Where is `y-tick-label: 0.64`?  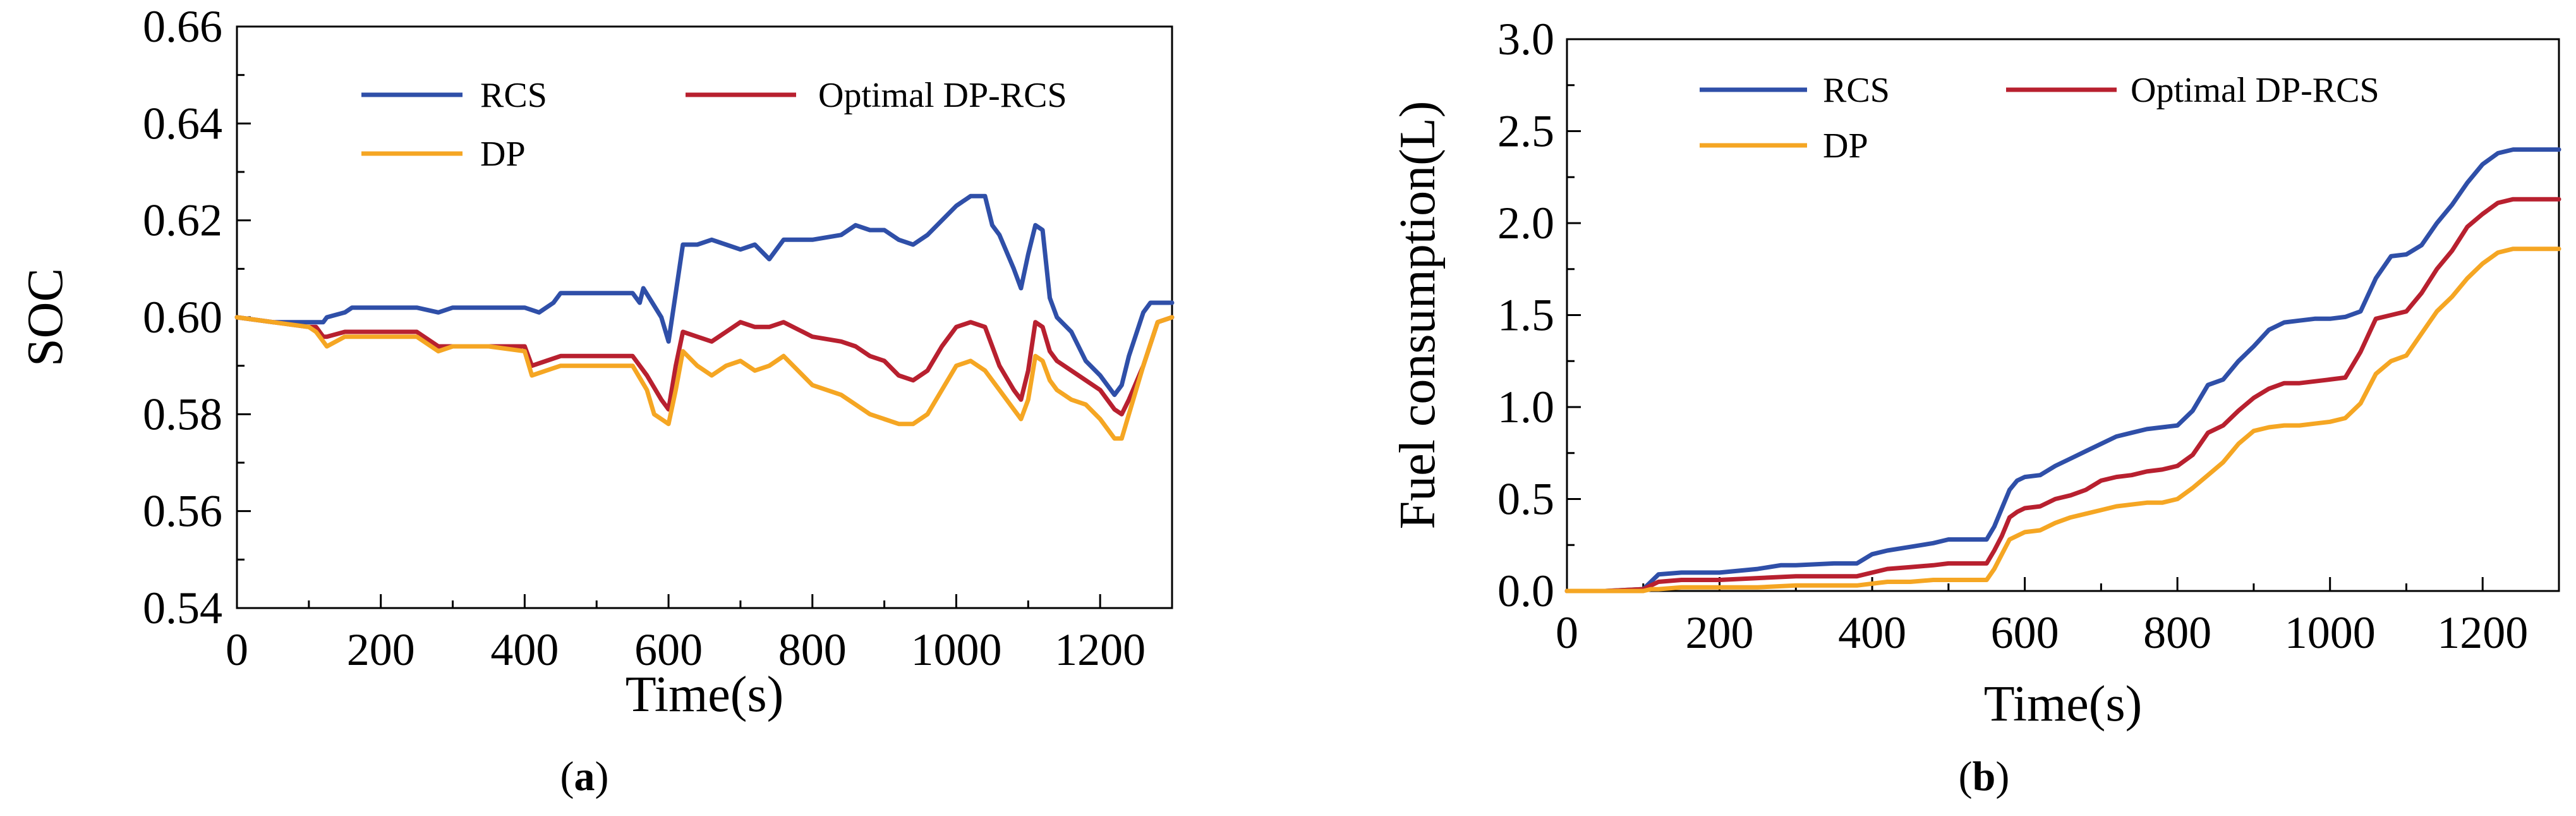 y-tick-label: 0.64 is located at coordinates (183, 123).